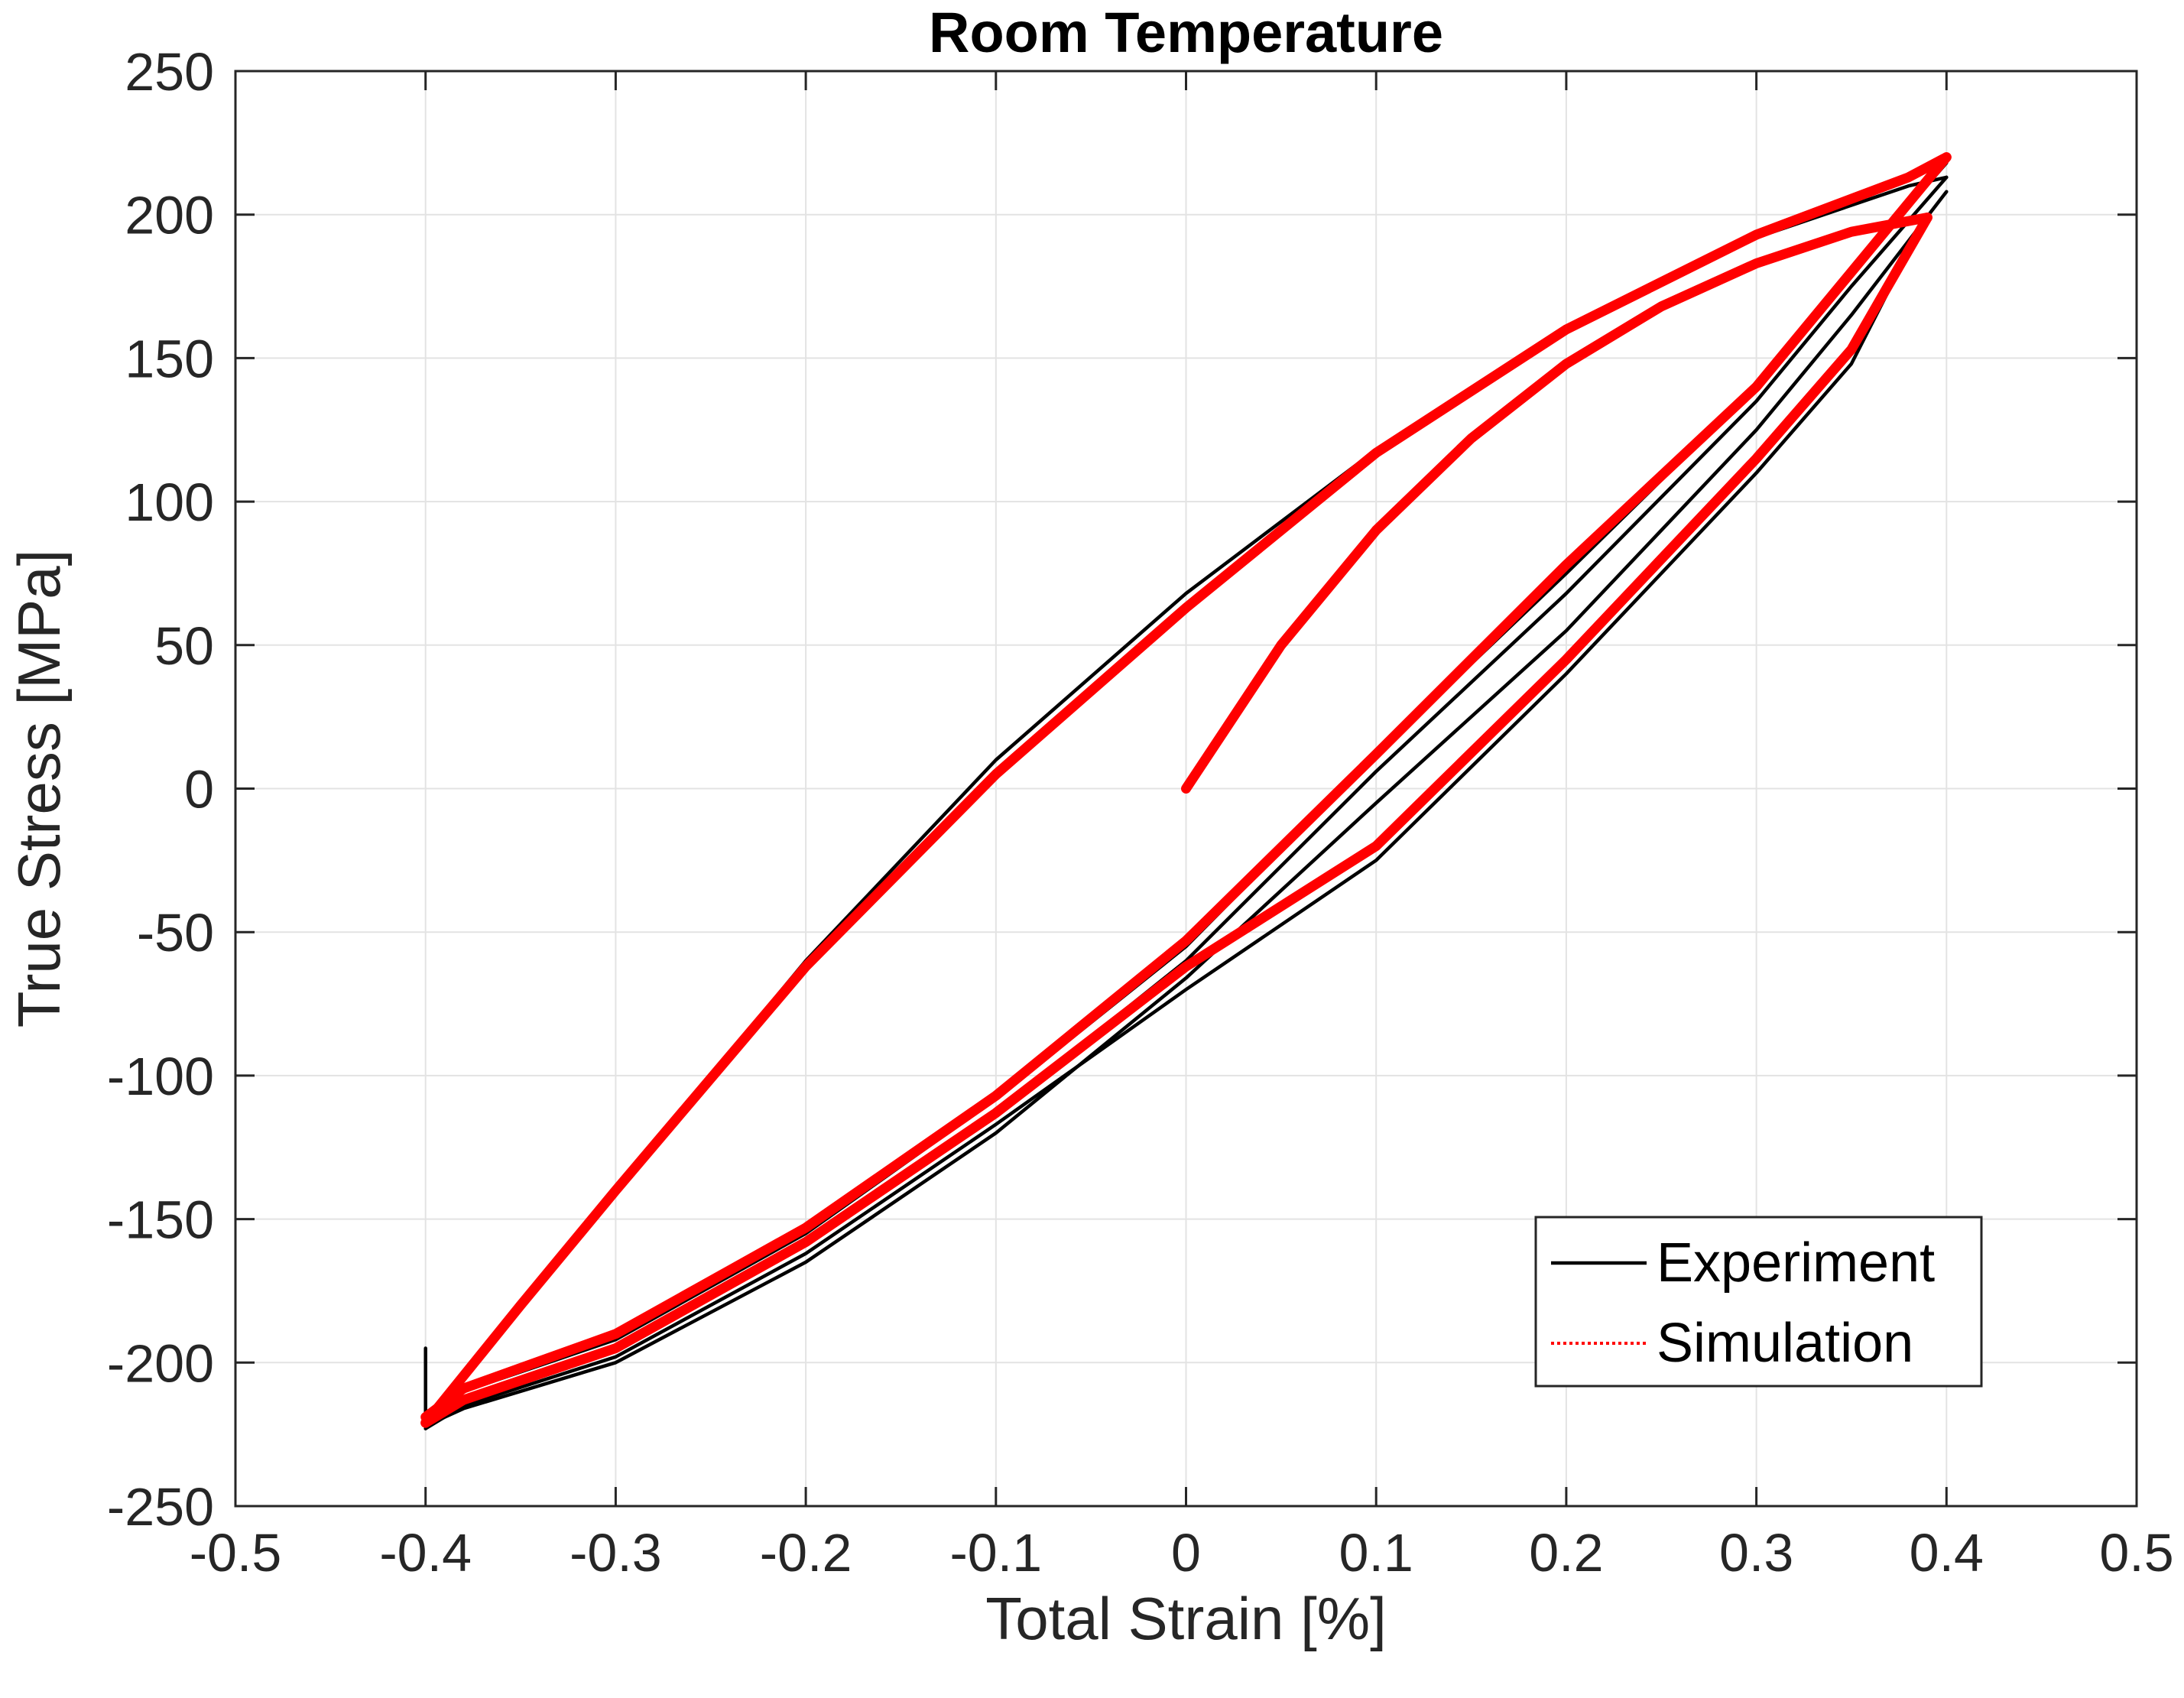  Describe the element at coordinates (1566, 1553) in the screenshot. I see `x-tick-label: 0.2` at that location.